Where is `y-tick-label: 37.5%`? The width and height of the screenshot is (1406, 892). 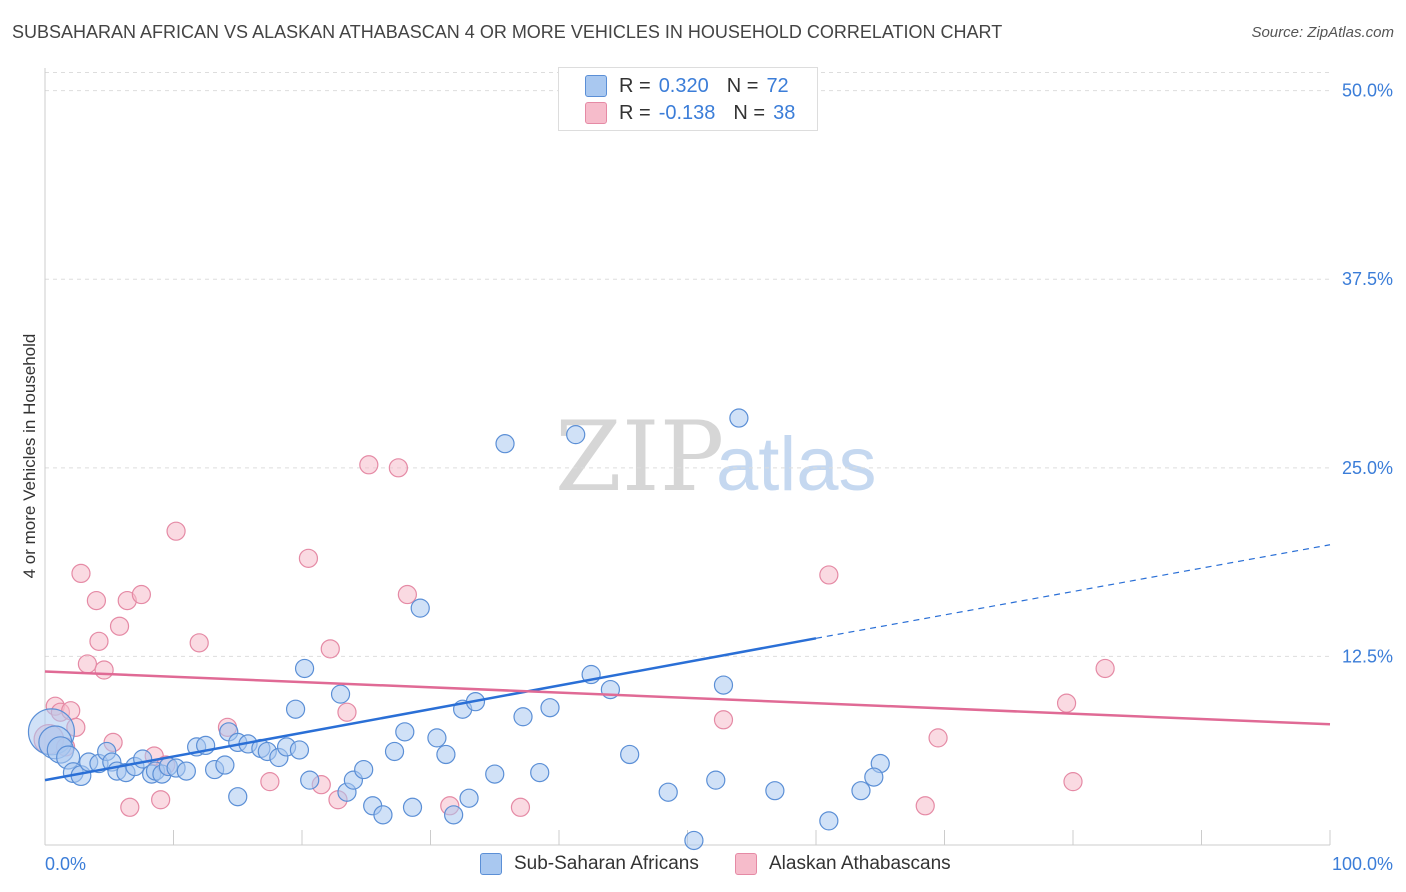
y-tick-label: 37.5% is located at coordinates (1367, 279).